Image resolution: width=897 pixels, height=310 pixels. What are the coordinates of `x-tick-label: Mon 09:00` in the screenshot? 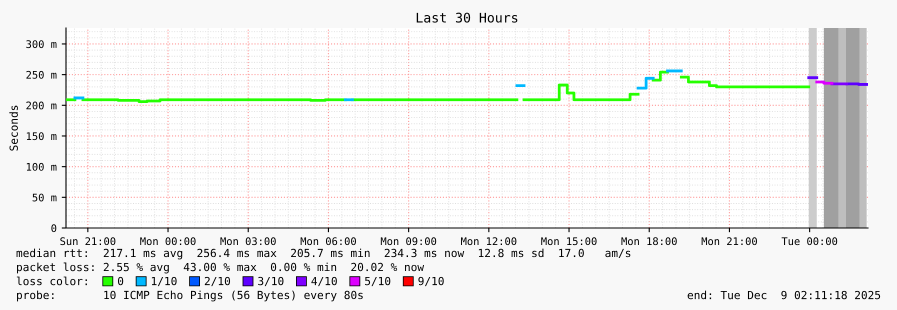 It's located at (408, 241).